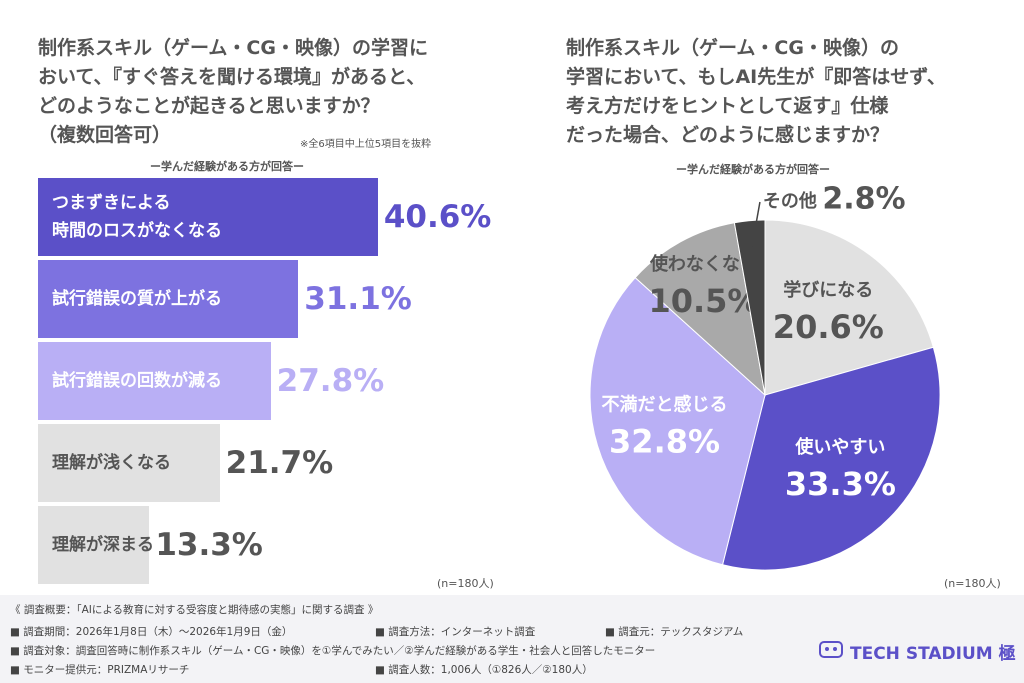 This screenshot has width=1024, height=683. Describe the element at coordinates (366, 144) in the screenshot. I see `note: ※全6項目中上位5項目を抜粋` at that location.